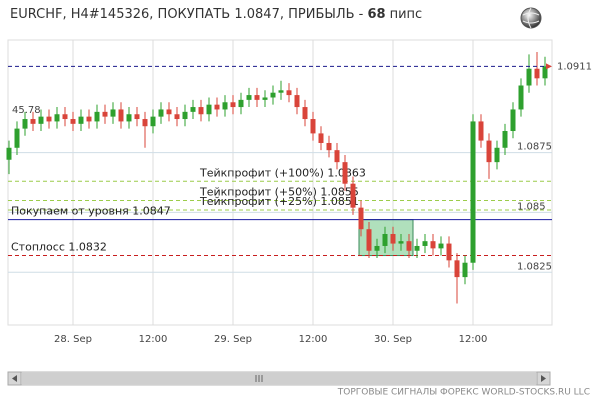  I want to click on level-label: Покупаем от уровня 1.0847, so click(91, 211).